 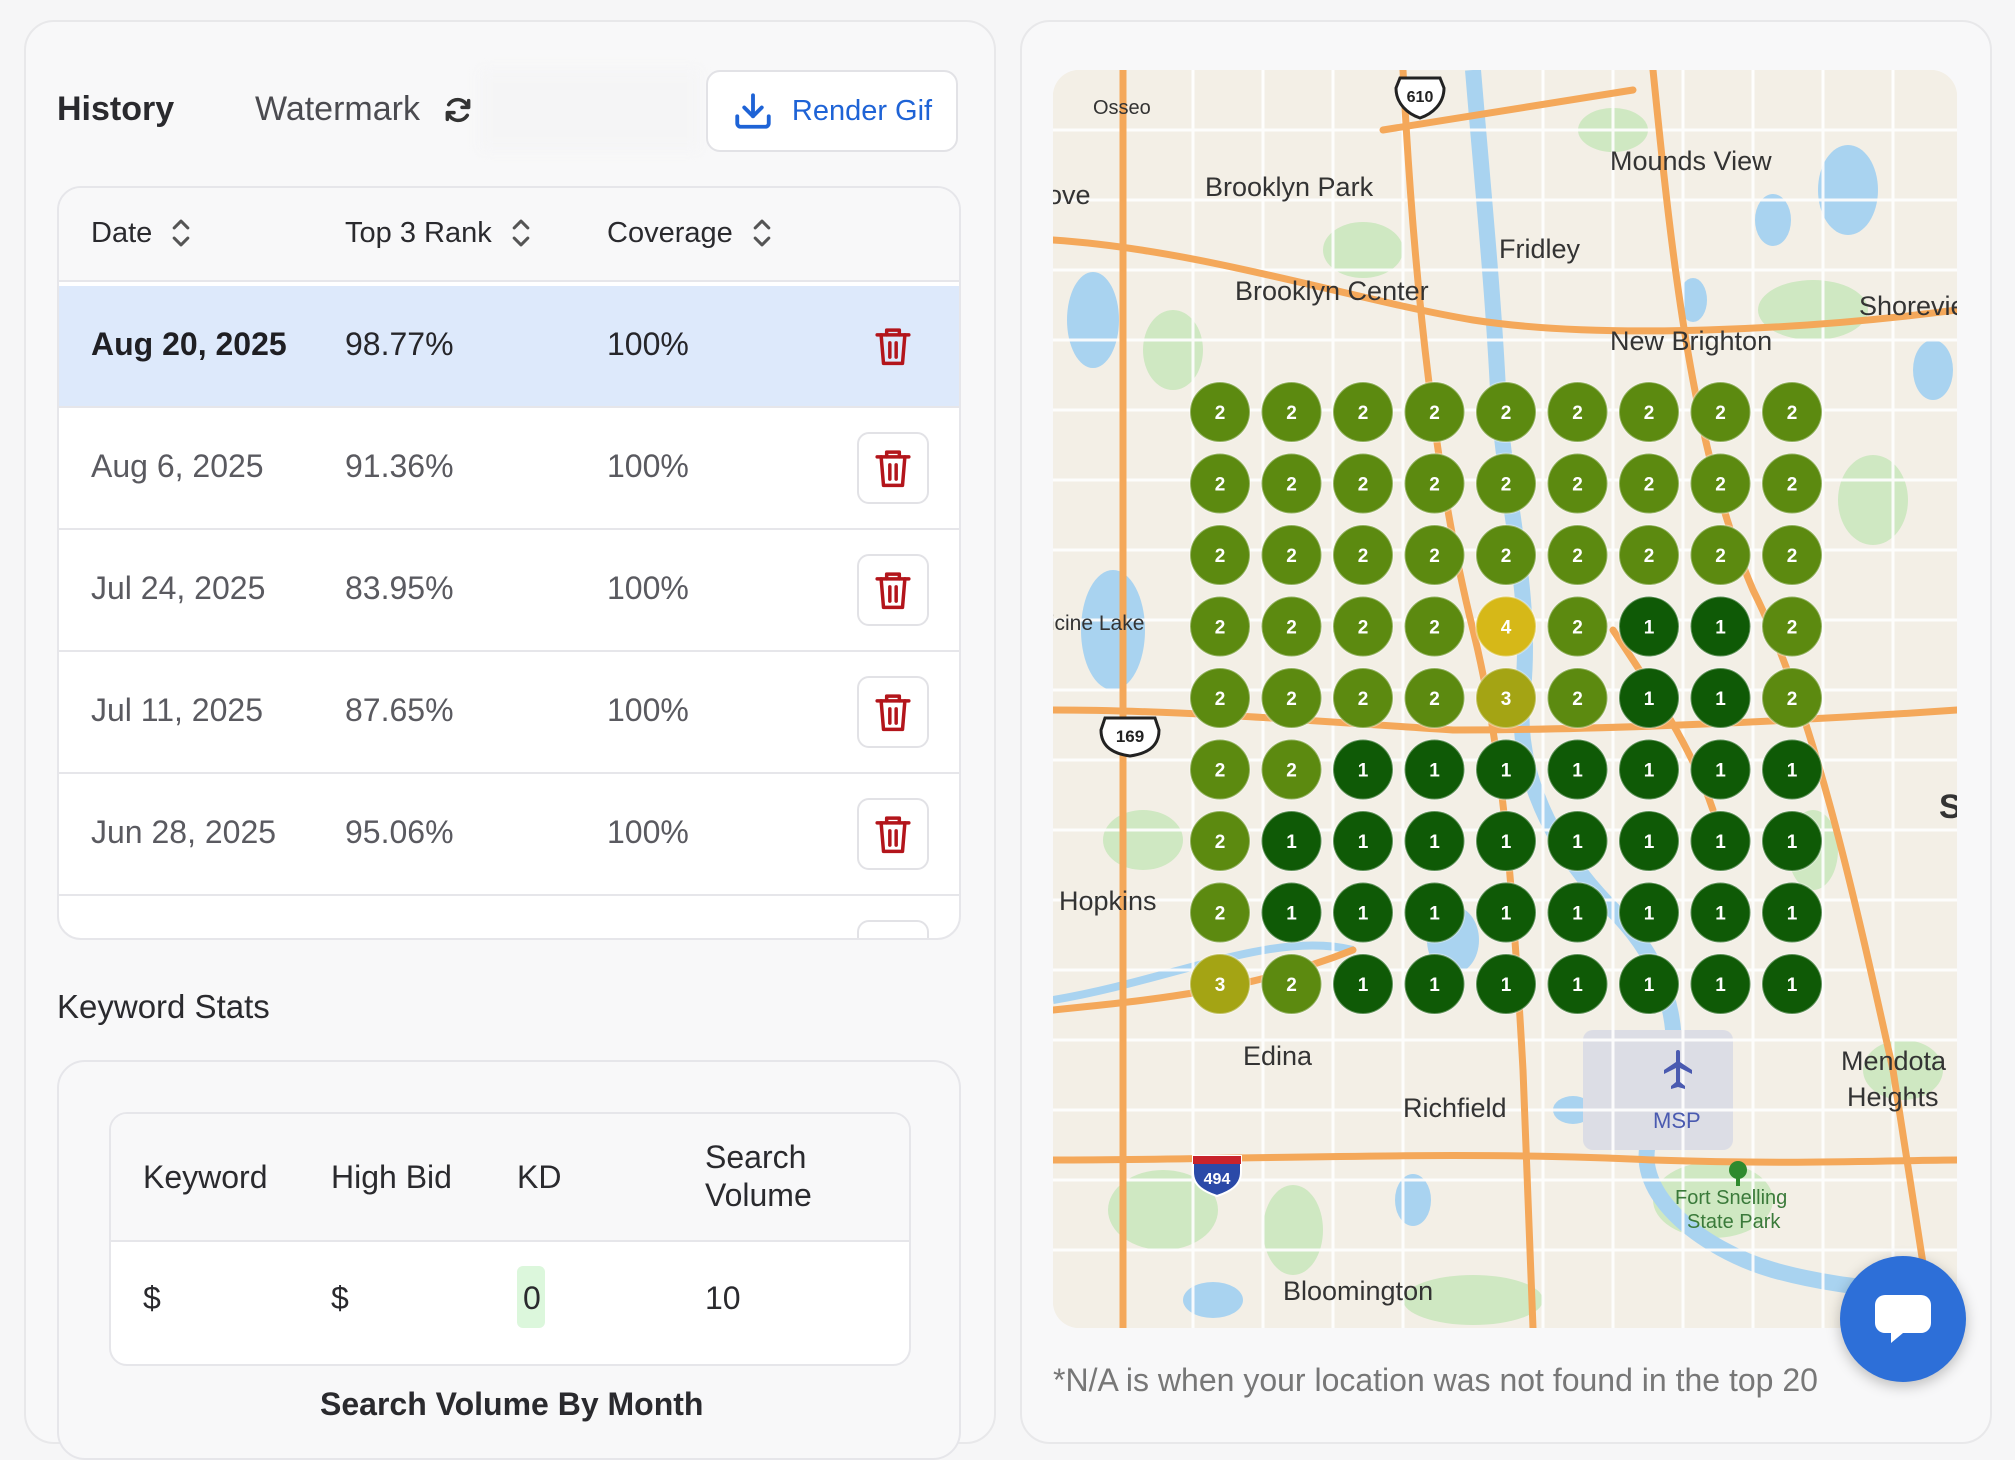 I want to click on coverage-column-header: Coverage, so click(x=690, y=233).